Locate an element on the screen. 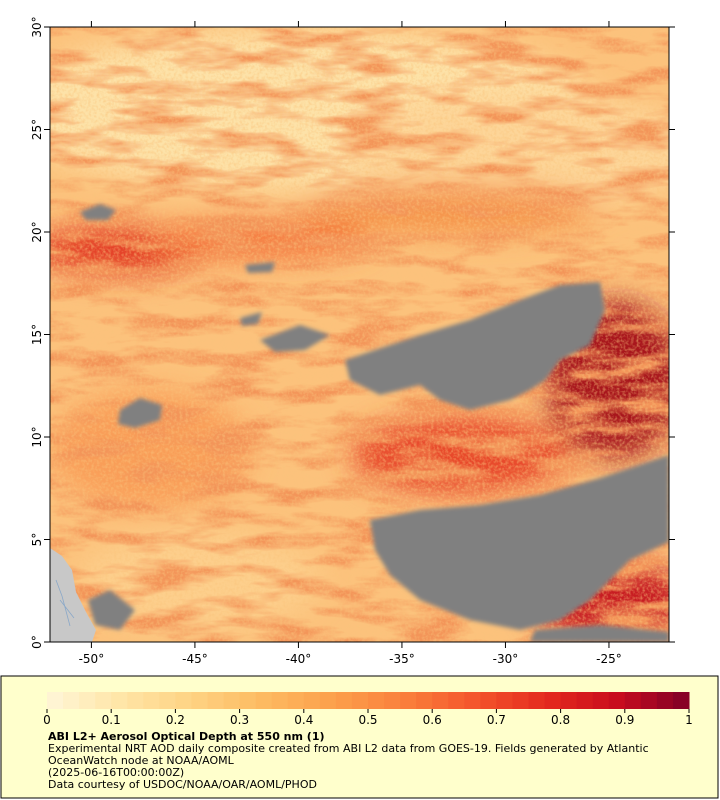 This screenshot has height=800, width=720. y-tick-label: 5° is located at coordinates (37, 540).